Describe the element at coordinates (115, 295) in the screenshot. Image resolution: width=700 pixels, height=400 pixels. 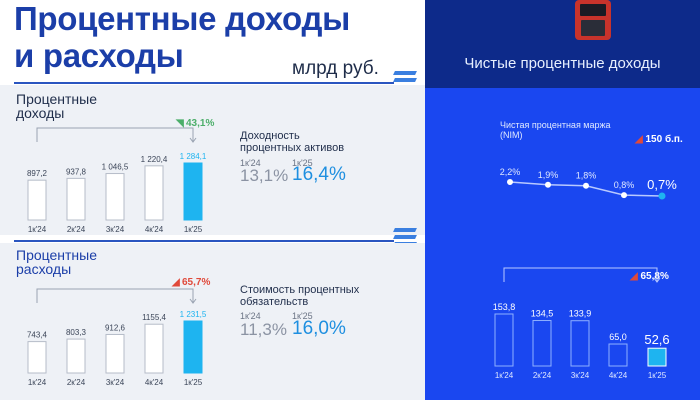
I see `expense-bracket` at that location.